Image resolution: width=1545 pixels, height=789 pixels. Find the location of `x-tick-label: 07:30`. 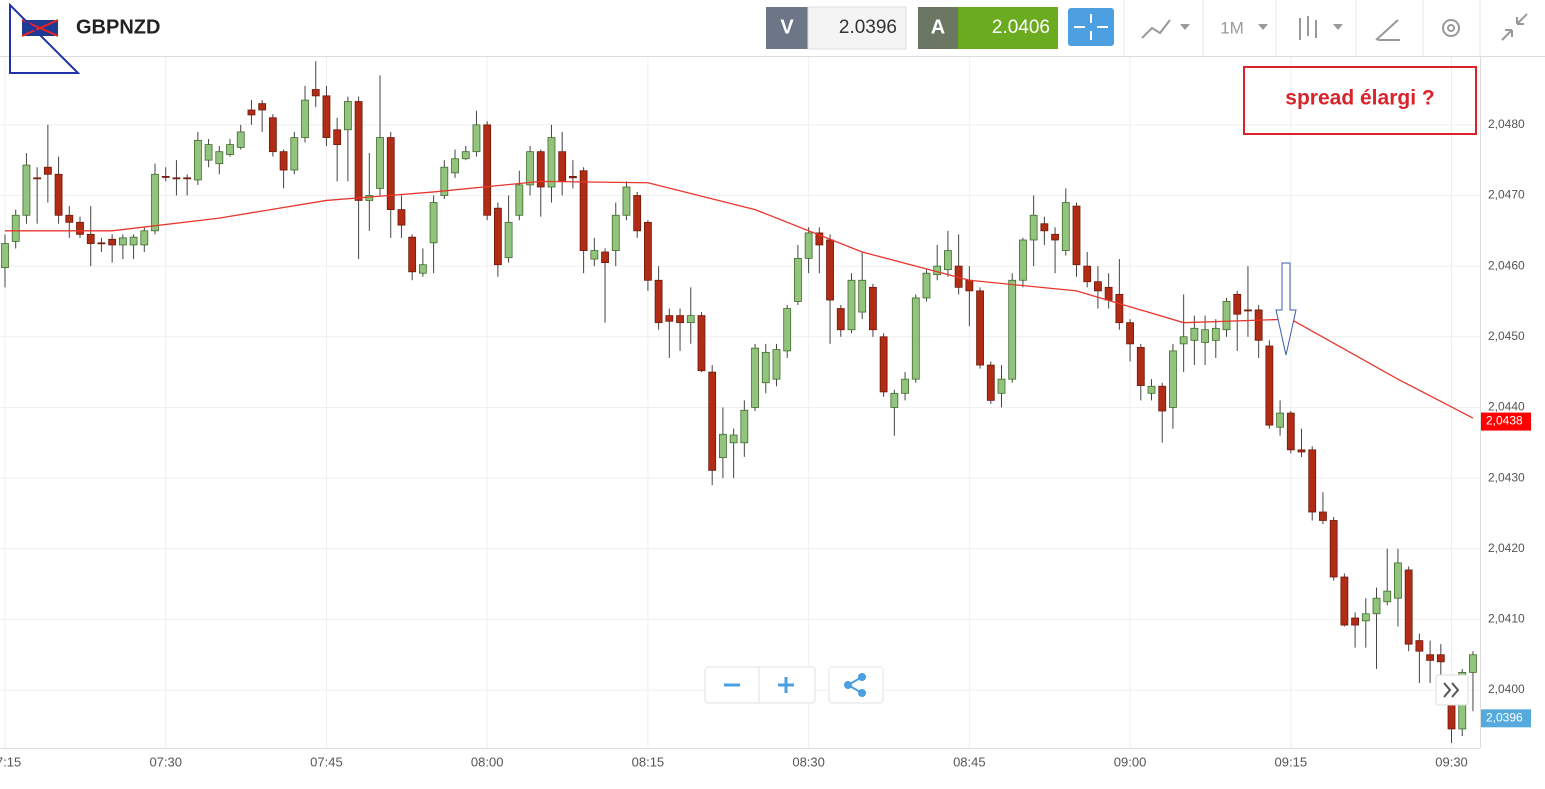

x-tick-label: 07:30 is located at coordinates (165, 761).